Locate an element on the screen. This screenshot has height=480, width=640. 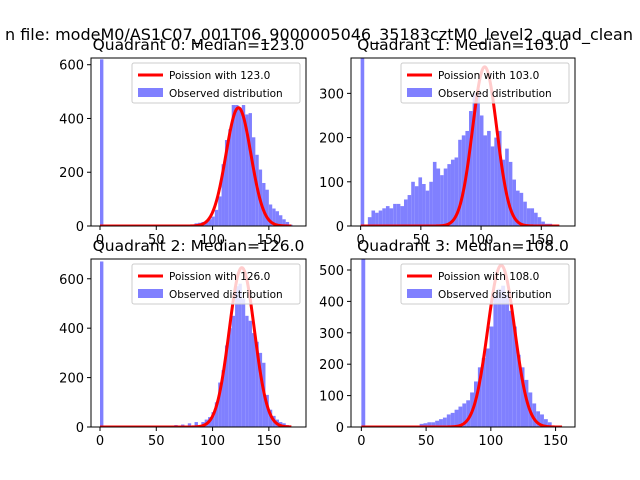
legend-3: Poission with 108.0 Observed distribution is located at coordinates (485, 284).